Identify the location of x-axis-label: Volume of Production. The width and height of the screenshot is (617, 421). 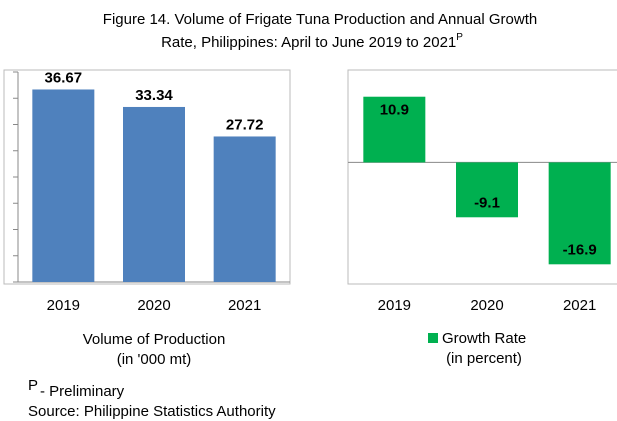
(154, 339).